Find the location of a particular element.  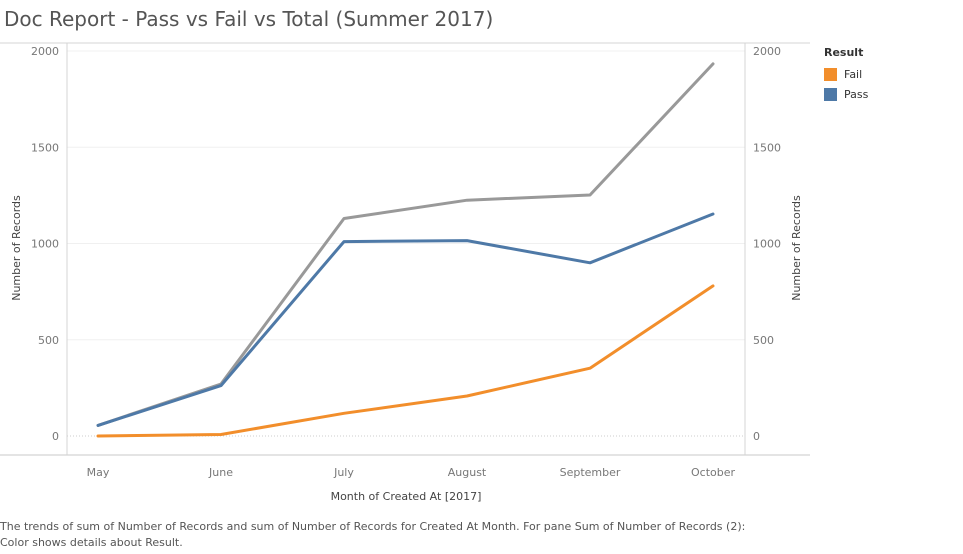

x-axis-ticks: May June July August September October is located at coordinates (411, 472).